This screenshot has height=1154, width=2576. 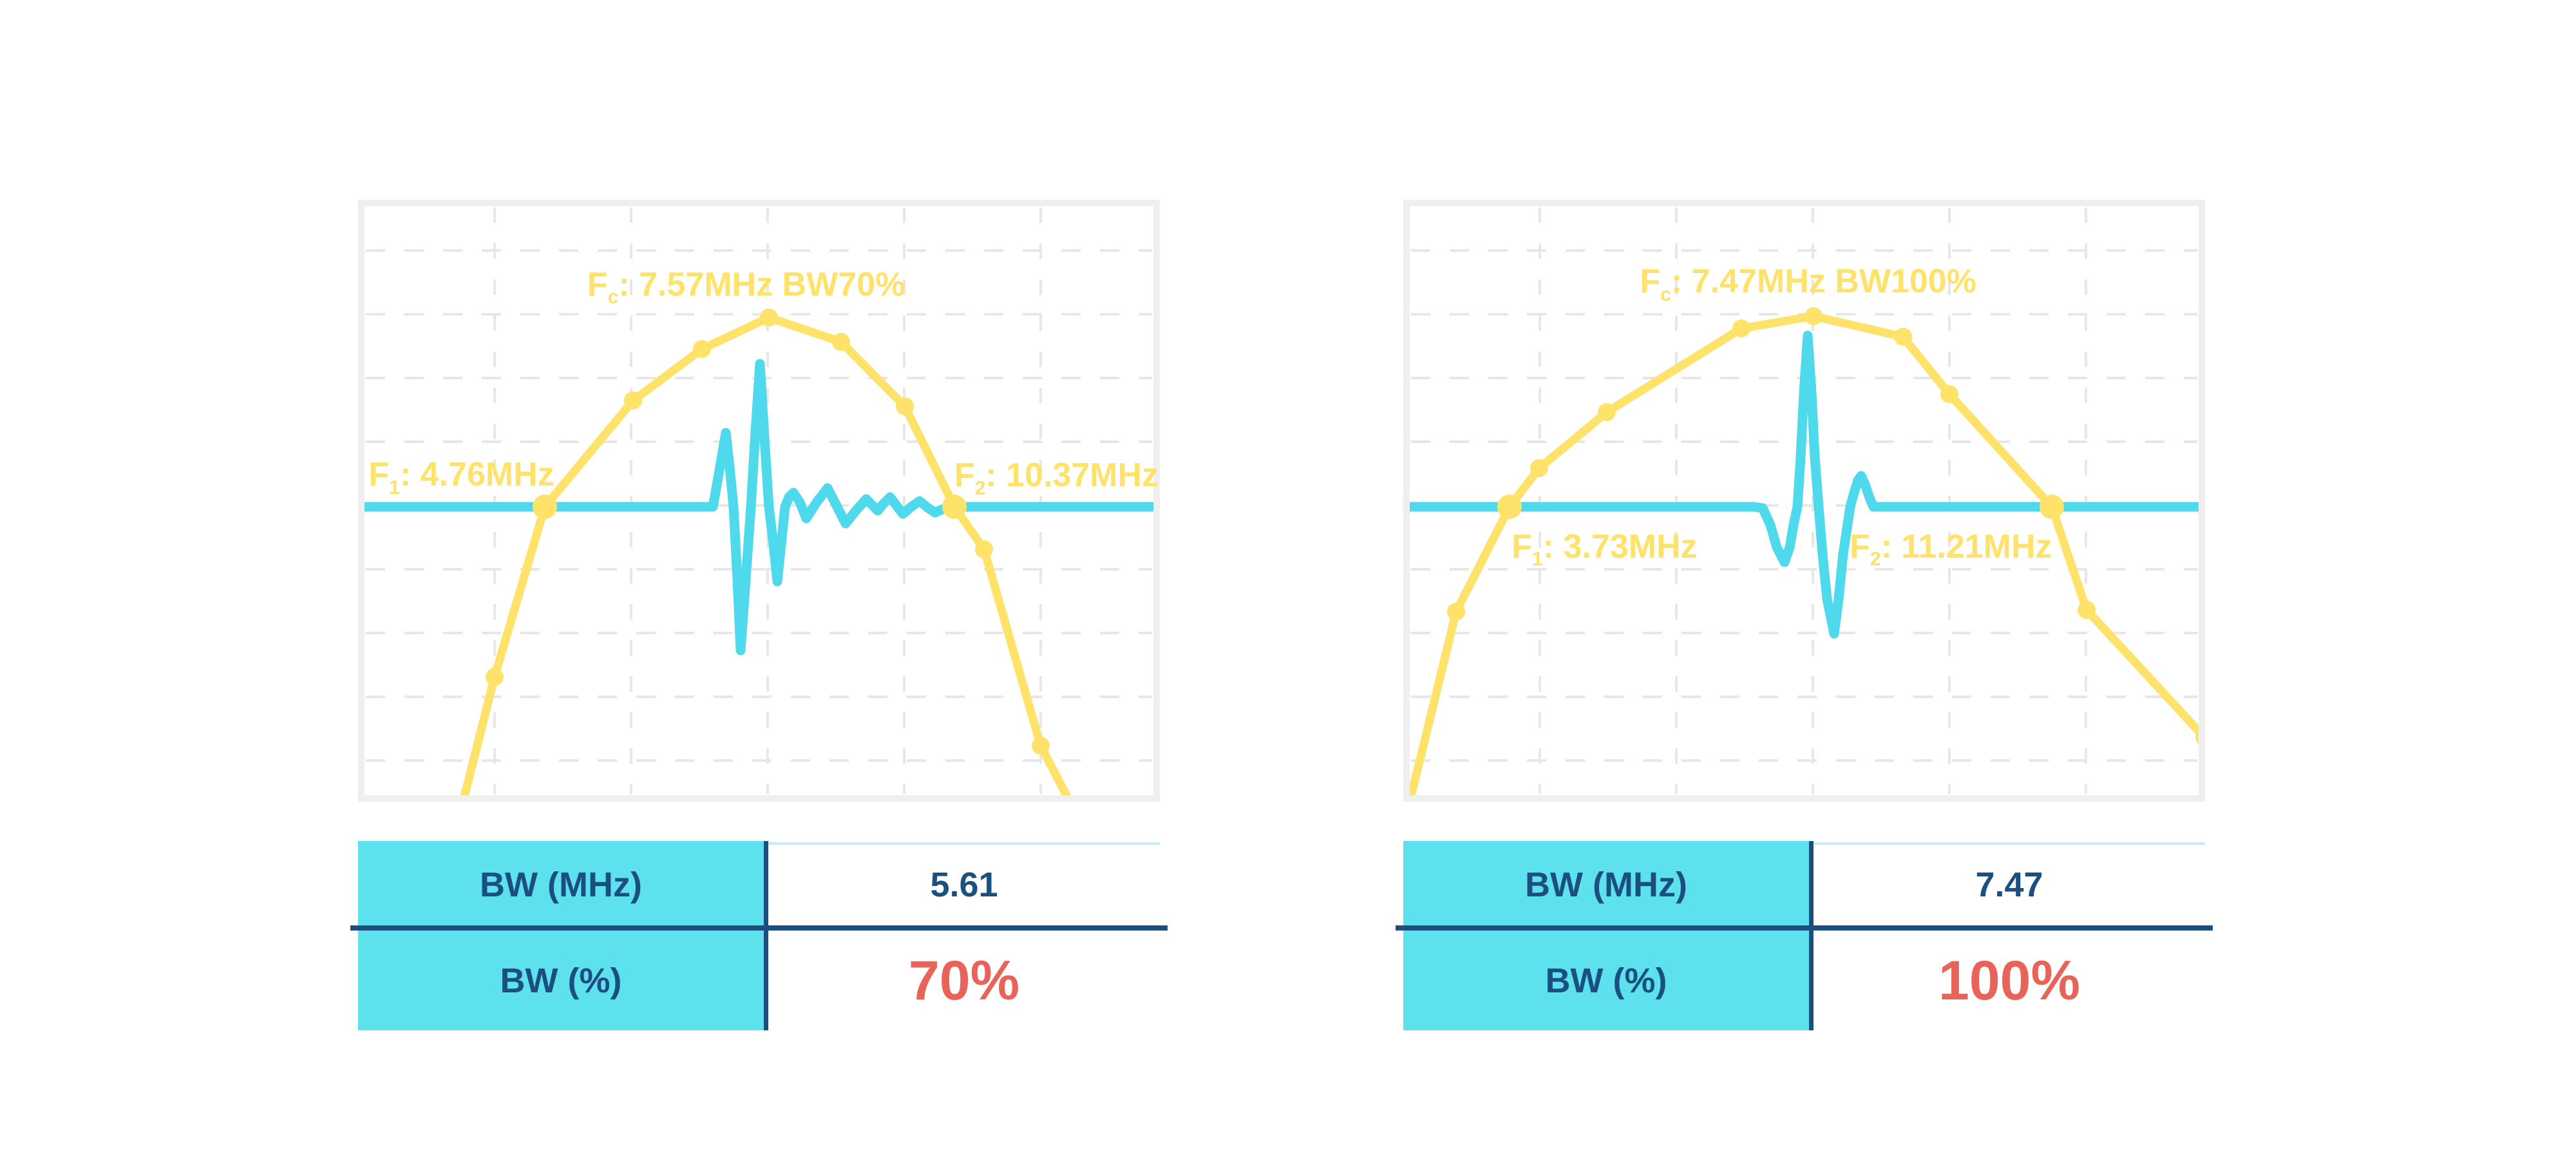 What do you see at coordinates (1824, 282) in the screenshot?
I see `fc-value-text: : 7.47MHz BW100%` at bounding box center [1824, 282].